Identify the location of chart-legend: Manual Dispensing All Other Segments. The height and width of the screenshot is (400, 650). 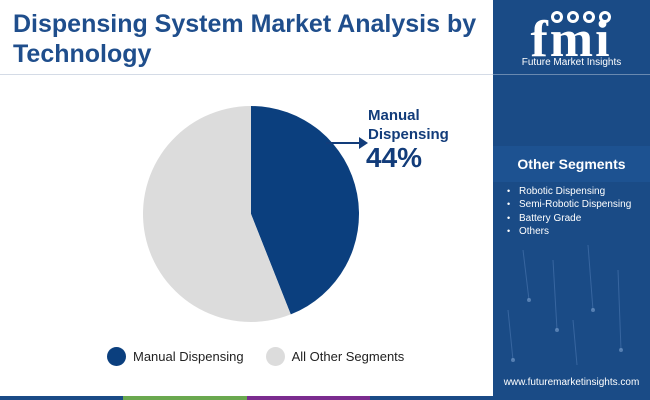
(266, 356).